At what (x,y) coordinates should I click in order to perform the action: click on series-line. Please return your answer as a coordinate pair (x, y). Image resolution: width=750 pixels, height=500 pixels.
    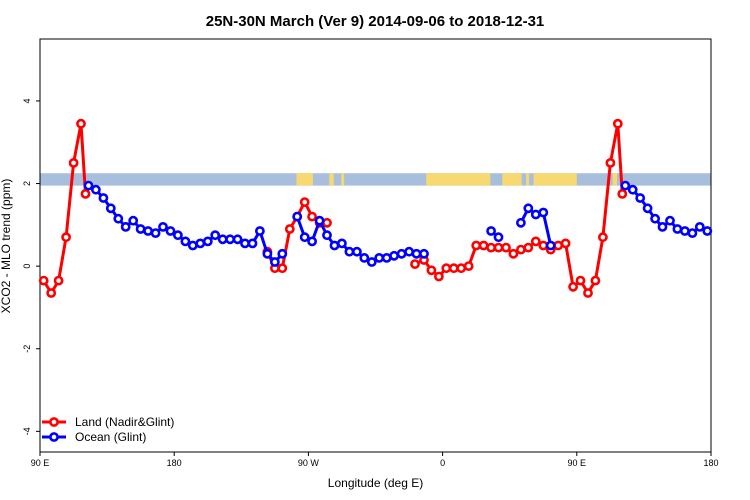
    Looking at the image, I should click on (185, 224).